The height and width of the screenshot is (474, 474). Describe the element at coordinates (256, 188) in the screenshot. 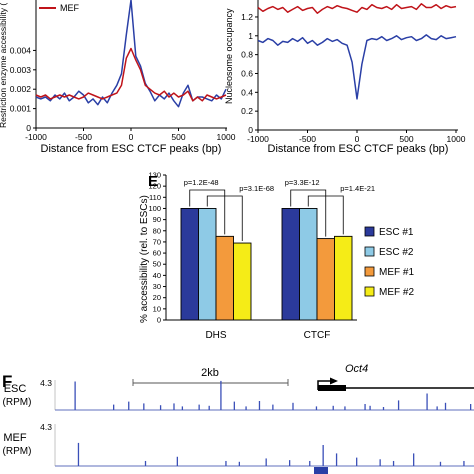

I see `p-value-label: p=3.1E-68` at that location.